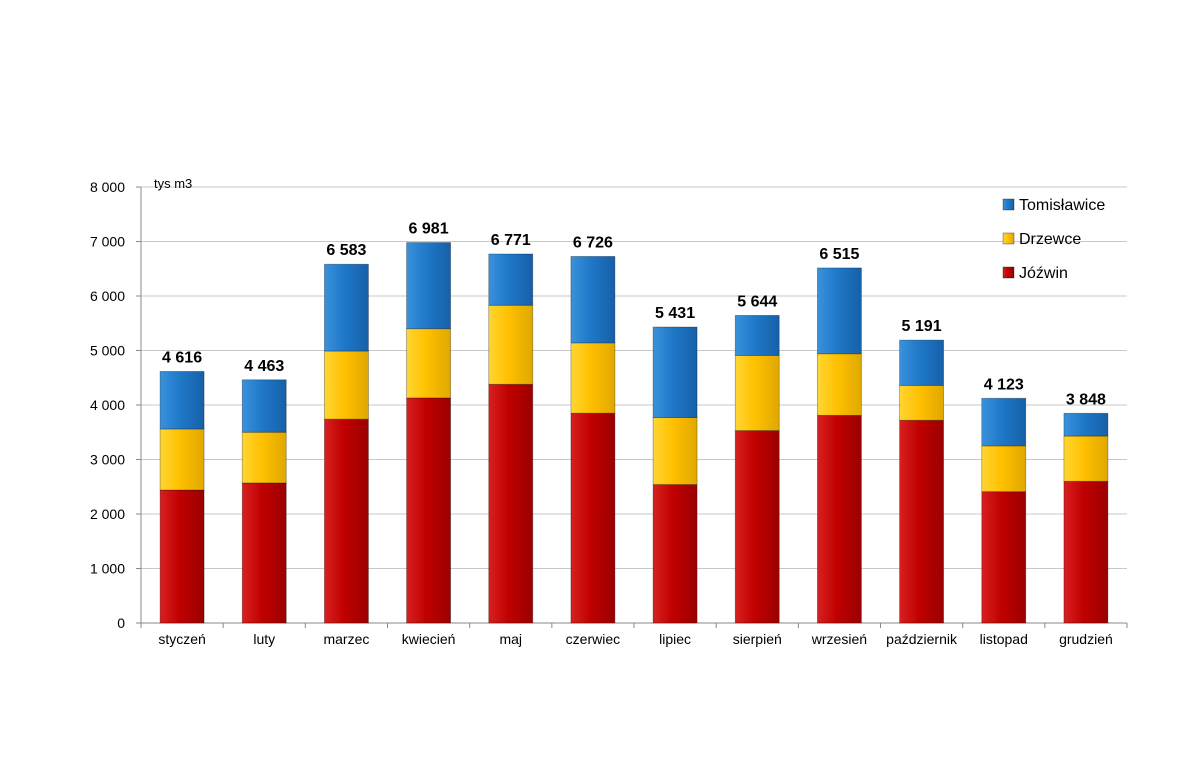  Describe the element at coordinates (429, 639) in the screenshot. I see `x-category-label: kwiecień` at that location.